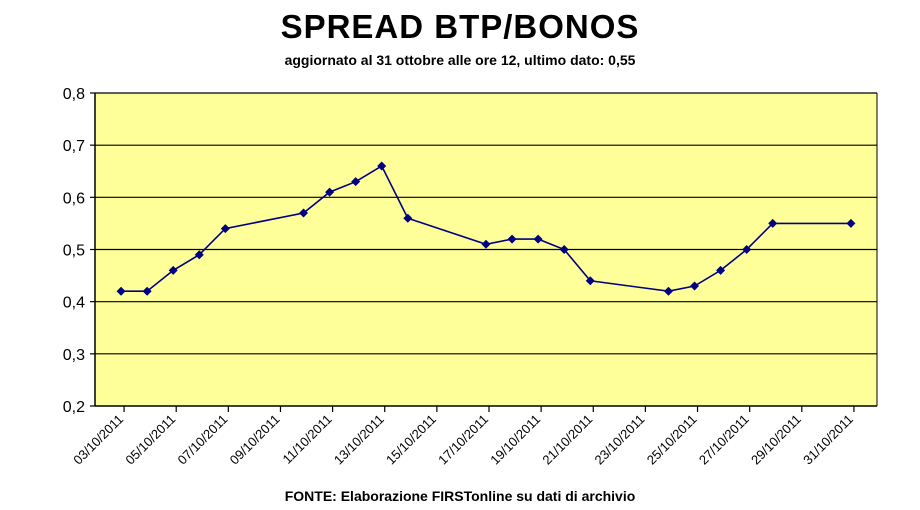 The height and width of the screenshot is (510, 920). What do you see at coordinates (255, 440) in the screenshot?
I see `x-tick-label: 09/10/2011` at bounding box center [255, 440].